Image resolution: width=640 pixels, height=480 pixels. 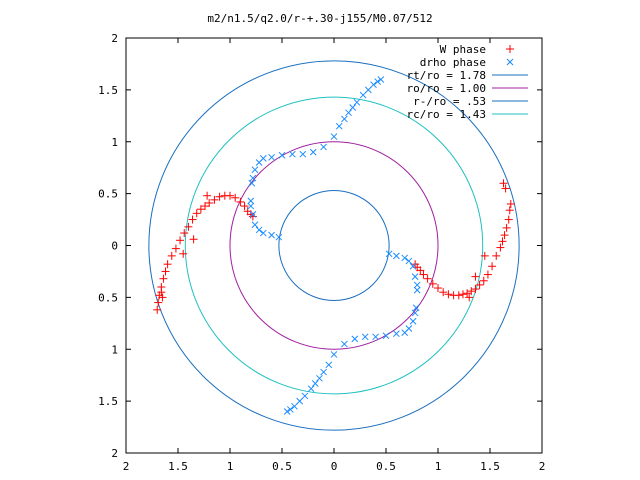 I want to click on legend-label-6: rc/ro = 1.43, so click(x=446, y=114).